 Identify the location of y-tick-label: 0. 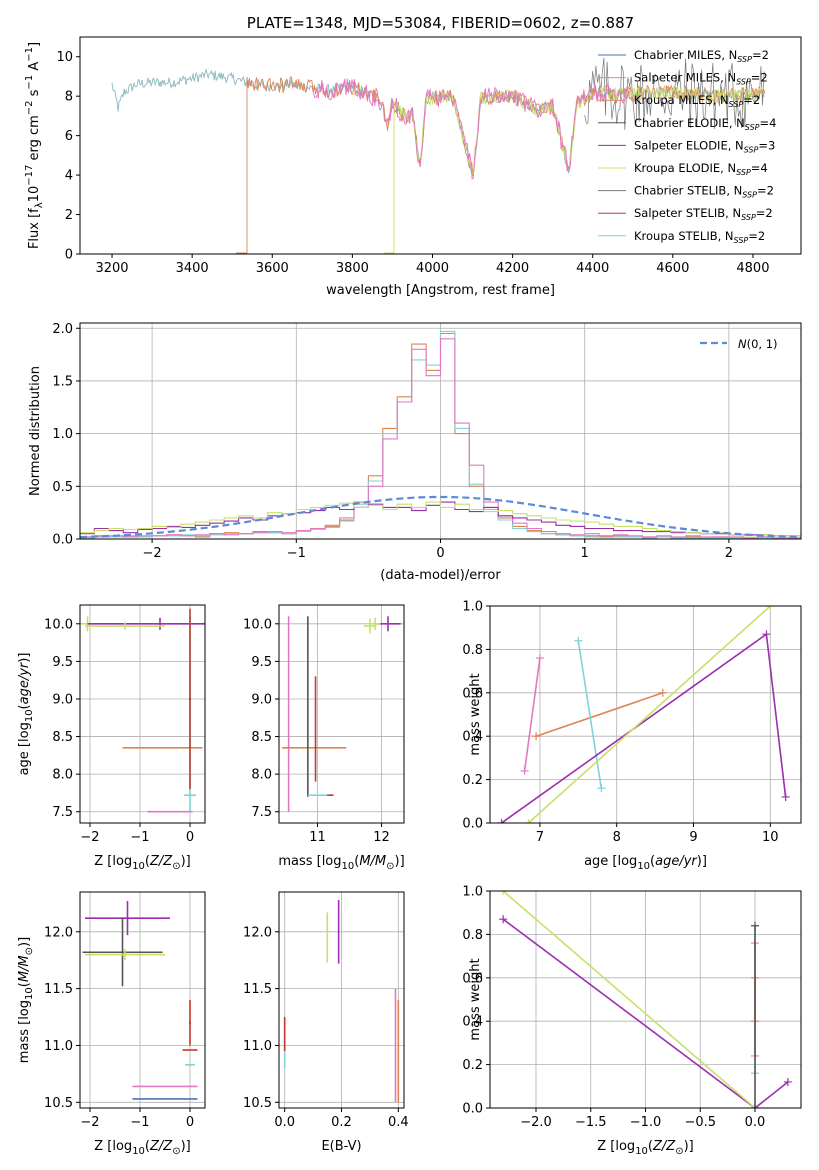
(69, 255).